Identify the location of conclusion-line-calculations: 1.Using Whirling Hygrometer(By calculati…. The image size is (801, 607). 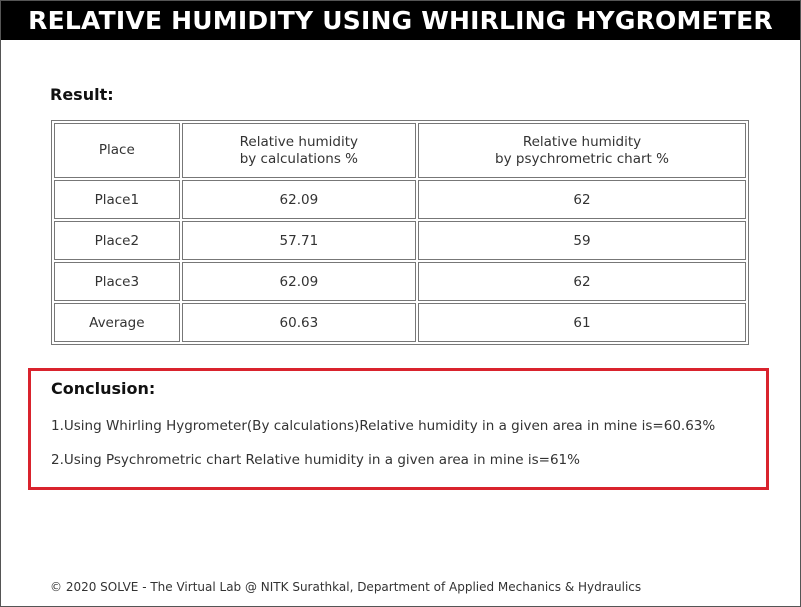
(383, 426).